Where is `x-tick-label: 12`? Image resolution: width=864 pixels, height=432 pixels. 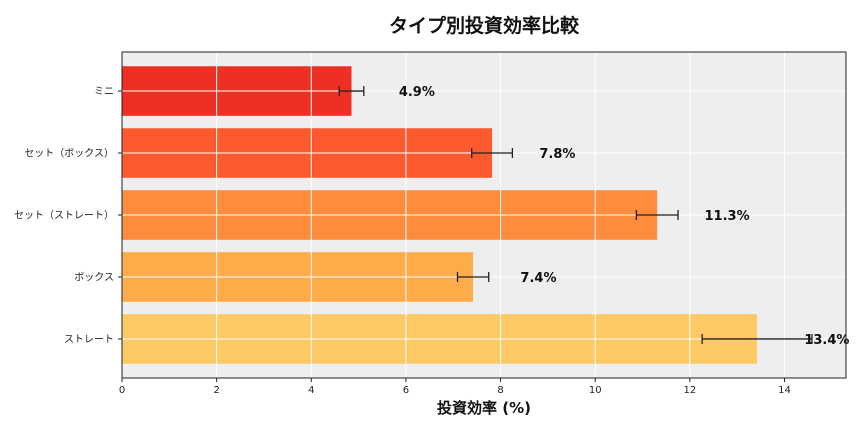 x-tick-label: 12 is located at coordinates (689, 390).